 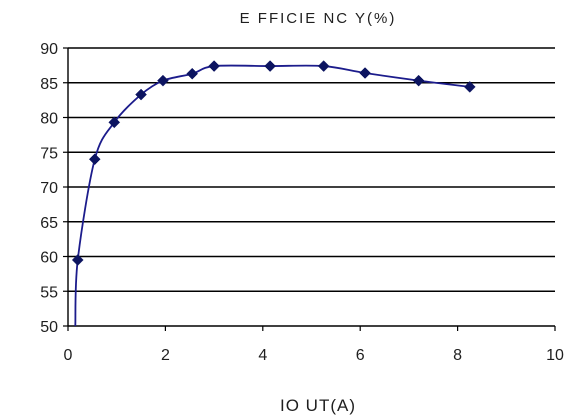 I want to click on x-tick-label-0: 0, so click(x=68, y=355).